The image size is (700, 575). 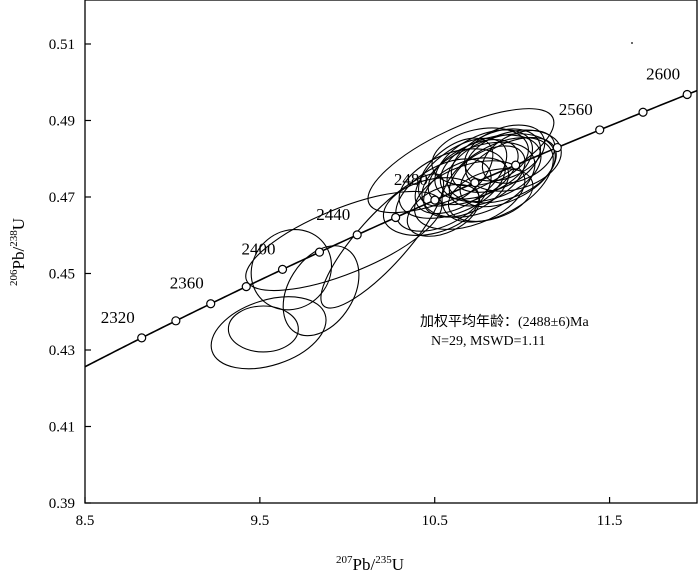 I want to click on y-tick-label: 0.43, so click(x=62, y=351).